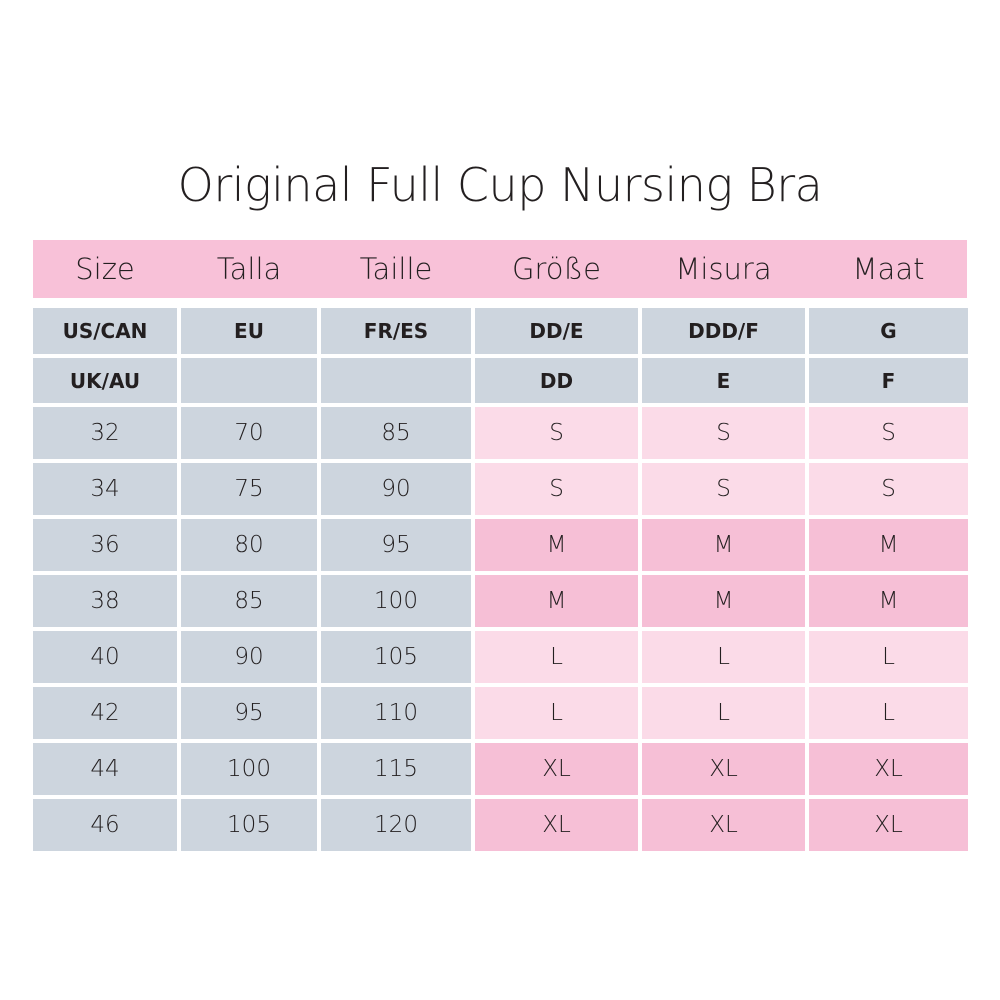 Image resolution: width=1000 pixels, height=1000 pixels. What do you see at coordinates (105, 825) in the screenshot?
I see `table-cell: 46` at bounding box center [105, 825].